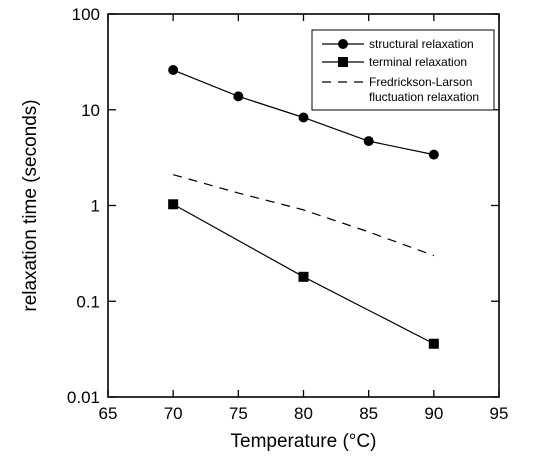 The width and height of the screenshot is (549, 461). Describe the element at coordinates (108, 413) in the screenshot. I see `x-tick-label: 65` at that location.